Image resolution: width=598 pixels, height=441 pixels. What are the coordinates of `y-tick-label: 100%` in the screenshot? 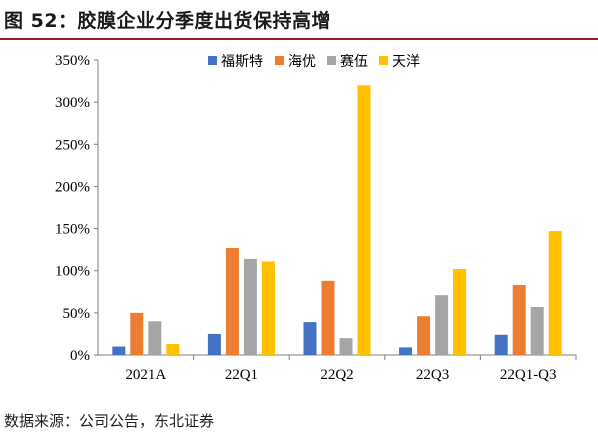 It's located at (72, 272).